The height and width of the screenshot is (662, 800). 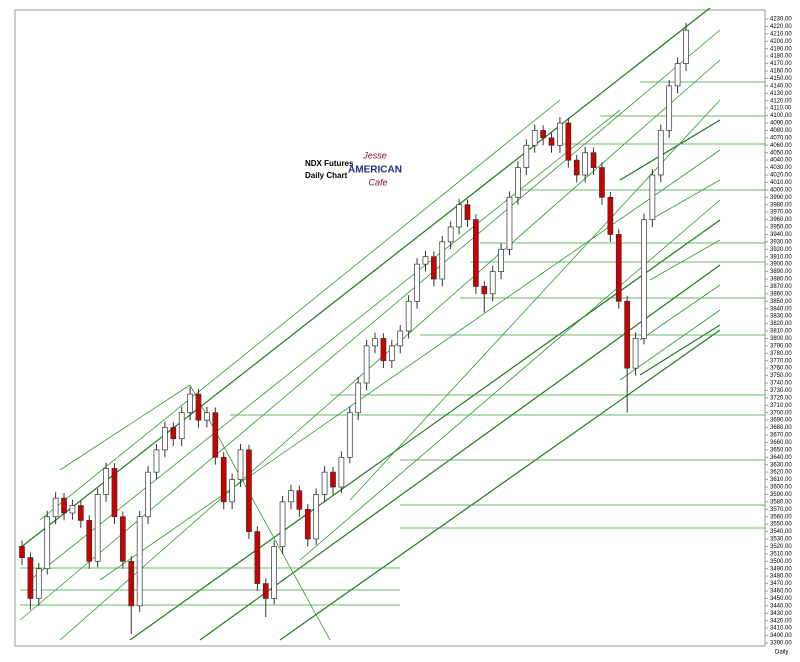 I want to click on y-tick-label: 3730.00, so click(x=781, y=391).